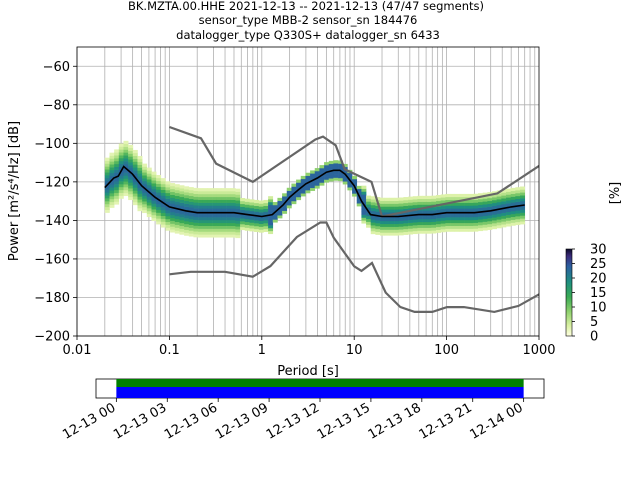 This screenshot has width=640, height=480. Describe the element at coordinates (52, 182) in the screenshot. I see `y-tick-label: −120` at that location.